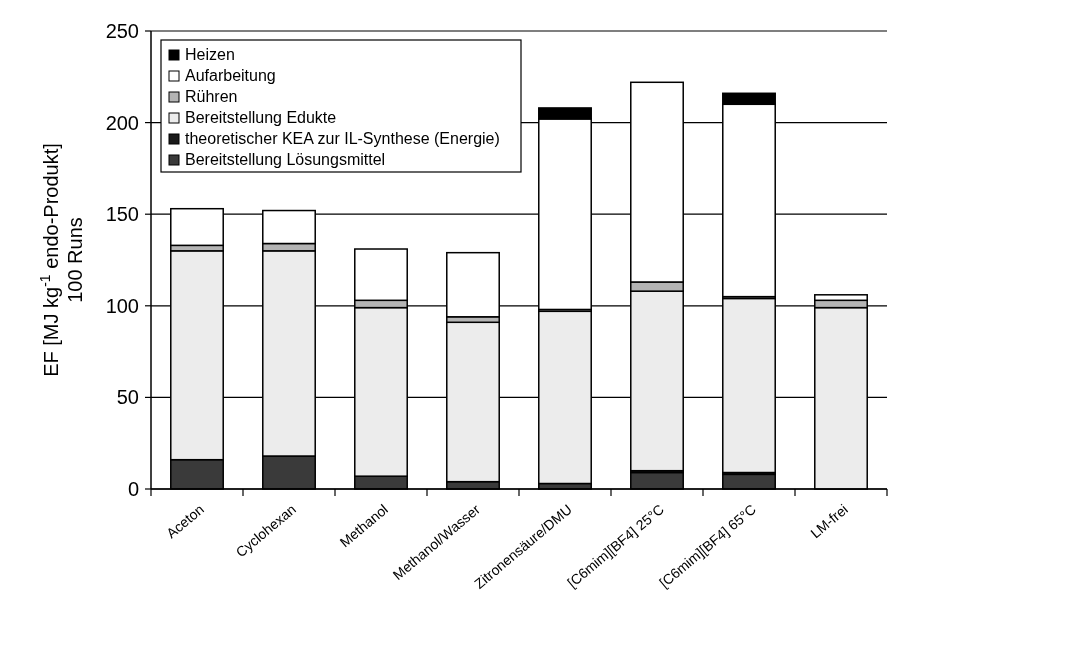 The image size is (1070, 652). What do you see at coordinates (285, 159) in the screenshot?
I see `legend-label: Bereitstellung Lösungsmittel` at bounding box center [285, 159].